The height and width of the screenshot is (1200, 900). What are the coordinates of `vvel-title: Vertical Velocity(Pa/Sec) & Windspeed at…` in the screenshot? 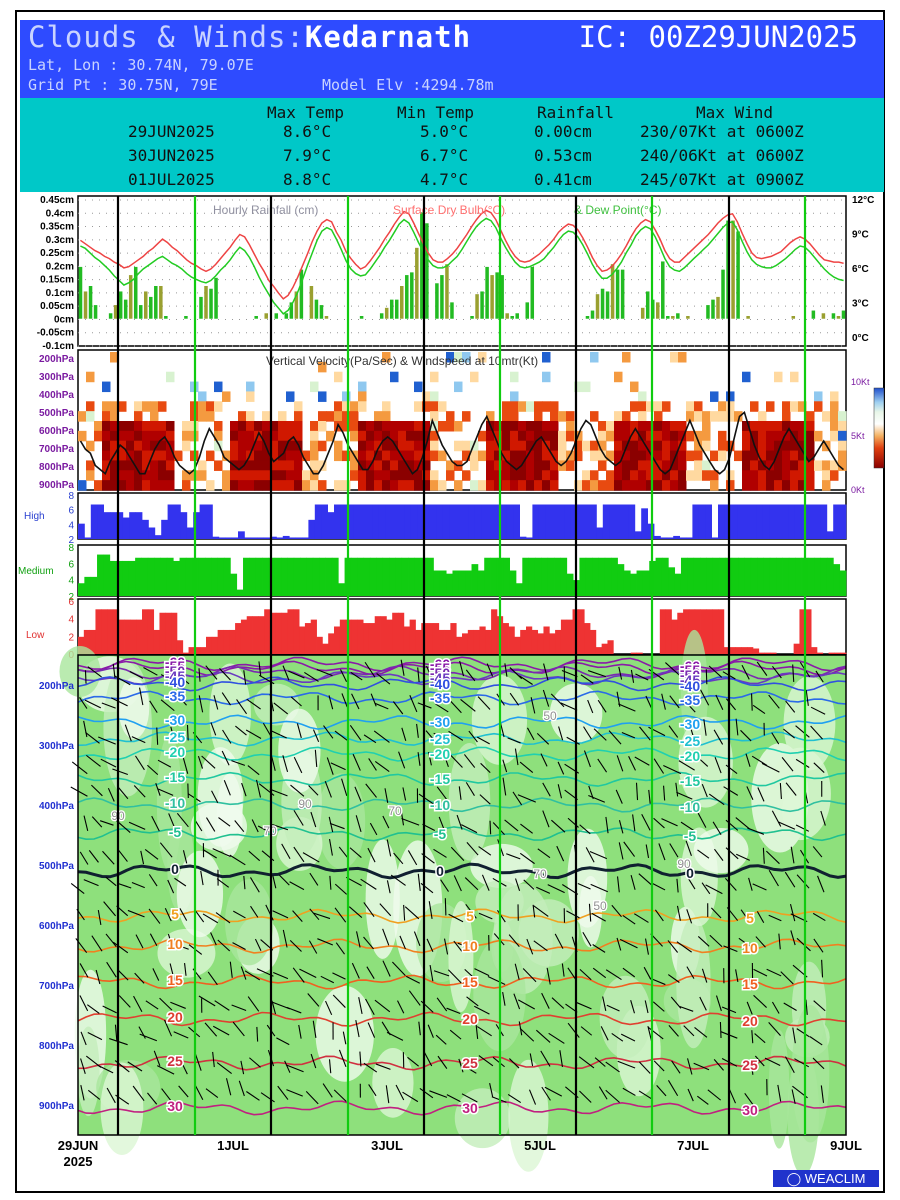 It's located at (402, 361).